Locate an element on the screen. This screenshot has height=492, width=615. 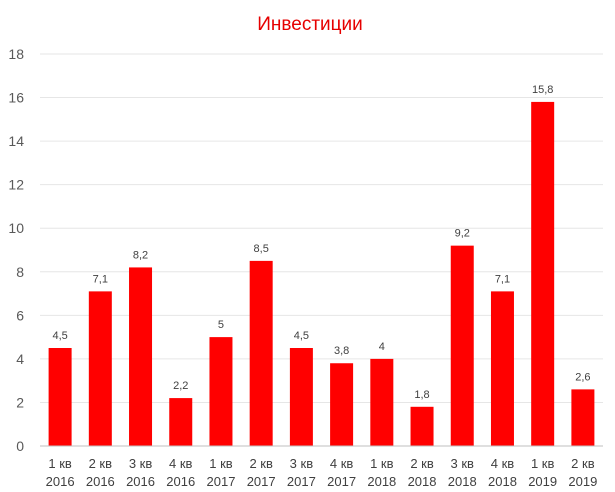
y-tick-label: 8 is located at coordinates (20, 272).